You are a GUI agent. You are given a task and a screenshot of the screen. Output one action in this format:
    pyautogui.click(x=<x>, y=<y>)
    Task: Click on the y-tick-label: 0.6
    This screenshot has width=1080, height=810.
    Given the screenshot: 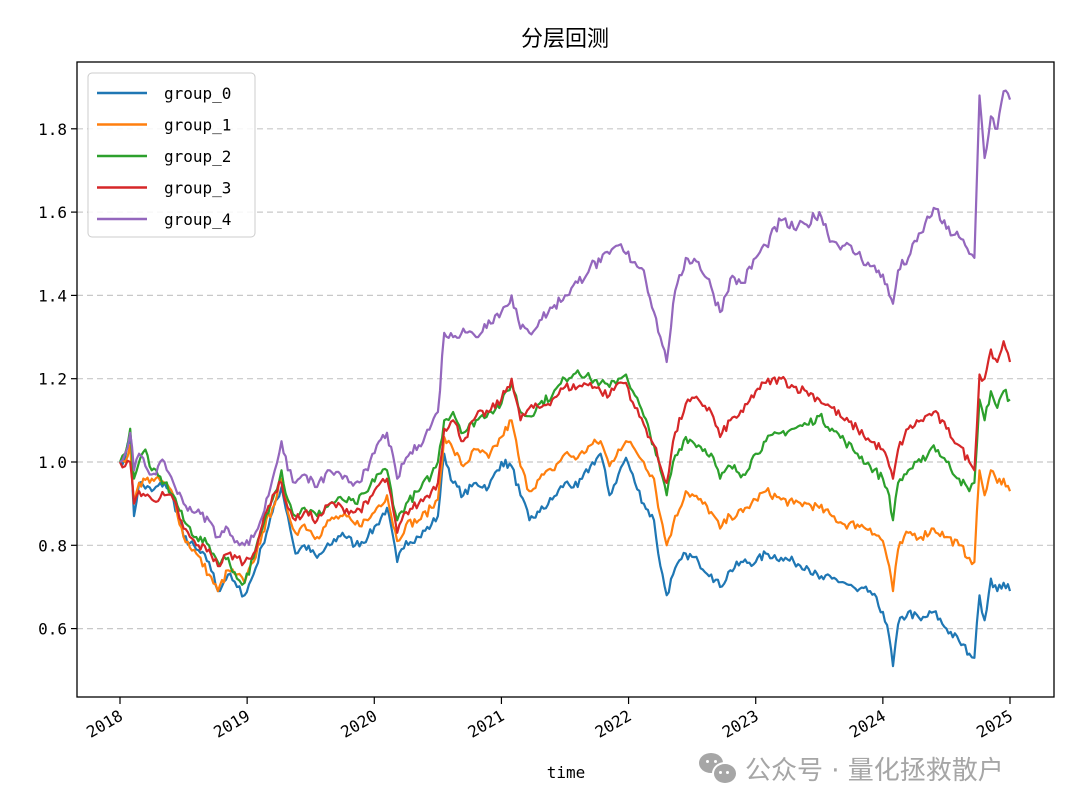 What is the action you would take?
    pyautogui.click(x=52, y=629)
    